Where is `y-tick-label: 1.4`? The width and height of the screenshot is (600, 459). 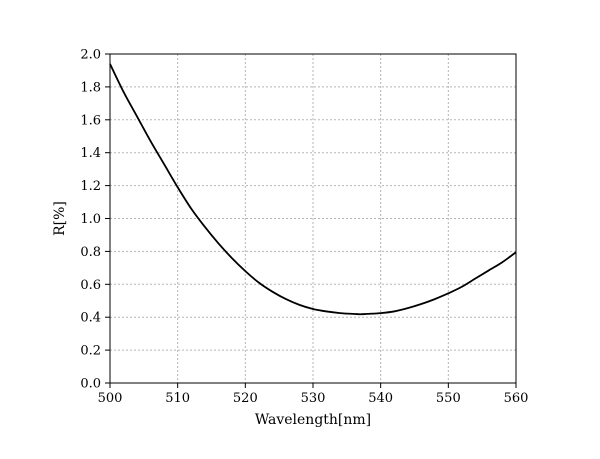 y-tick-label: 1.4 is located at coordinates (90, 153).